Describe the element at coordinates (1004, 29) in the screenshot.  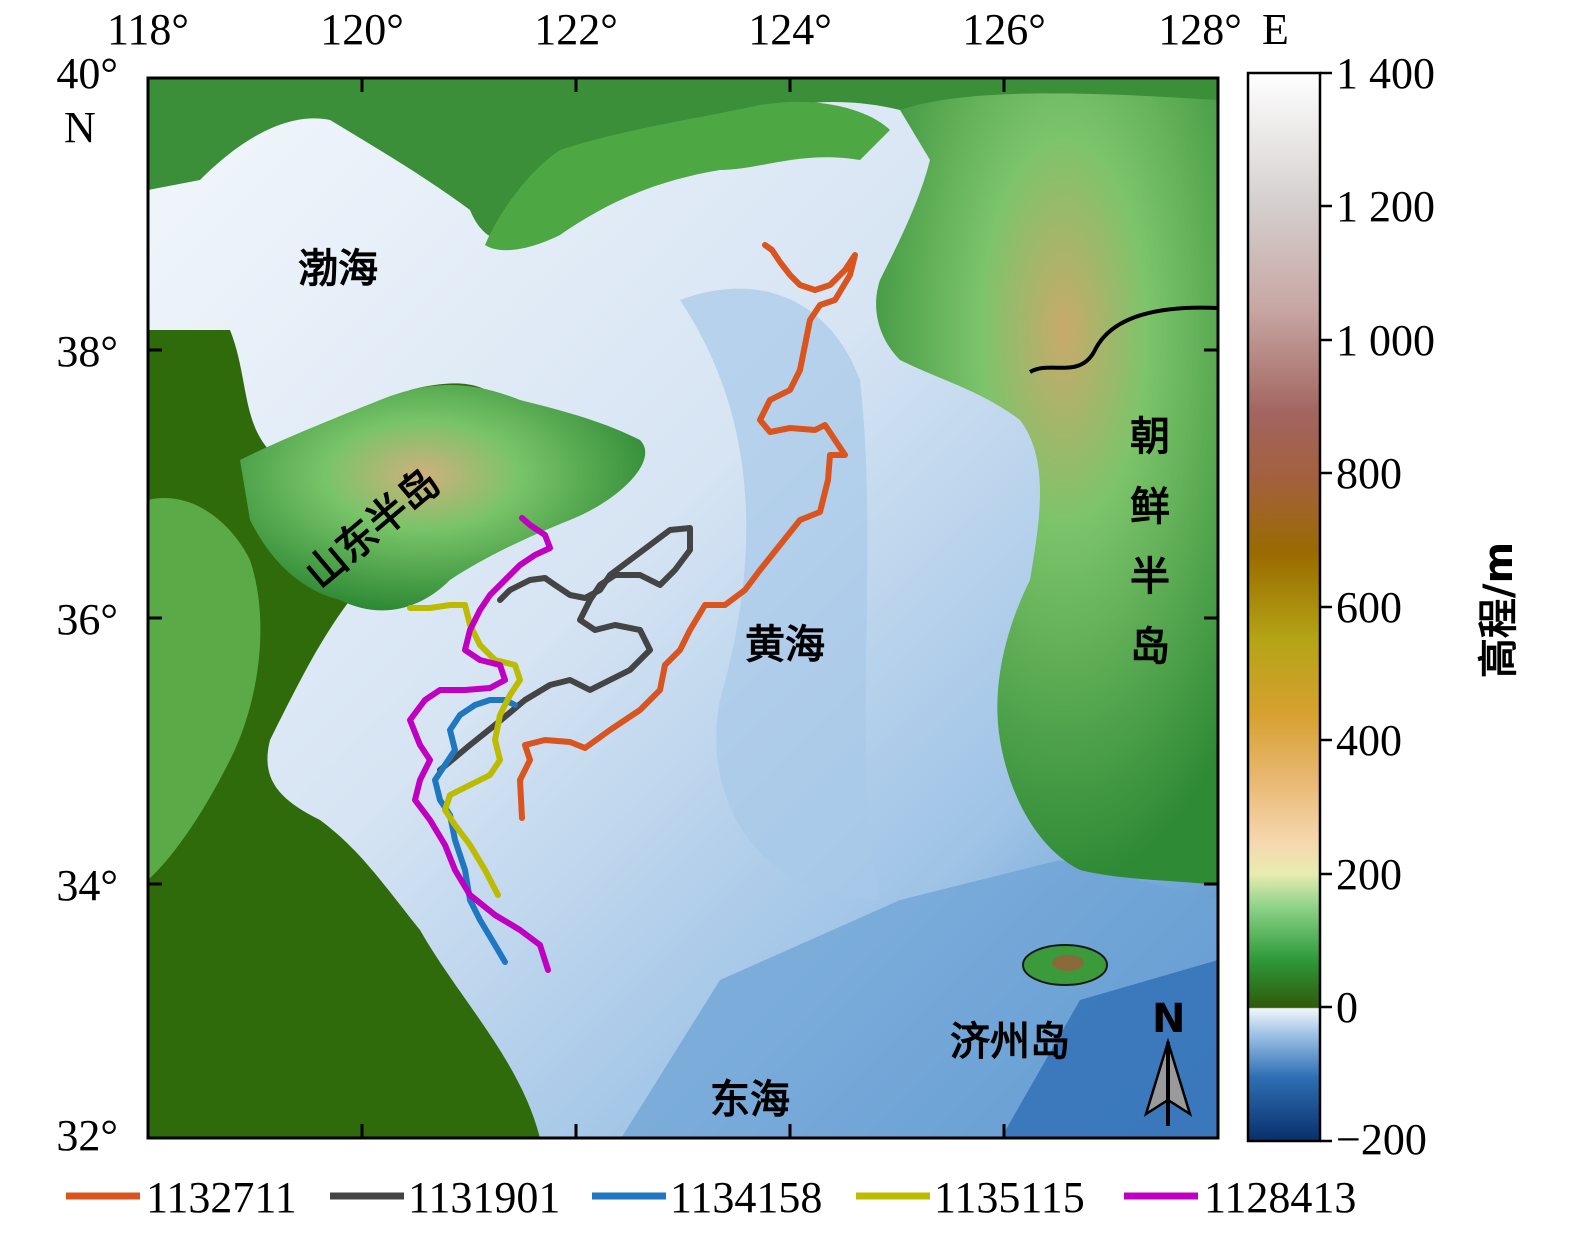
I see `x-tick-label: 126°` at that location.